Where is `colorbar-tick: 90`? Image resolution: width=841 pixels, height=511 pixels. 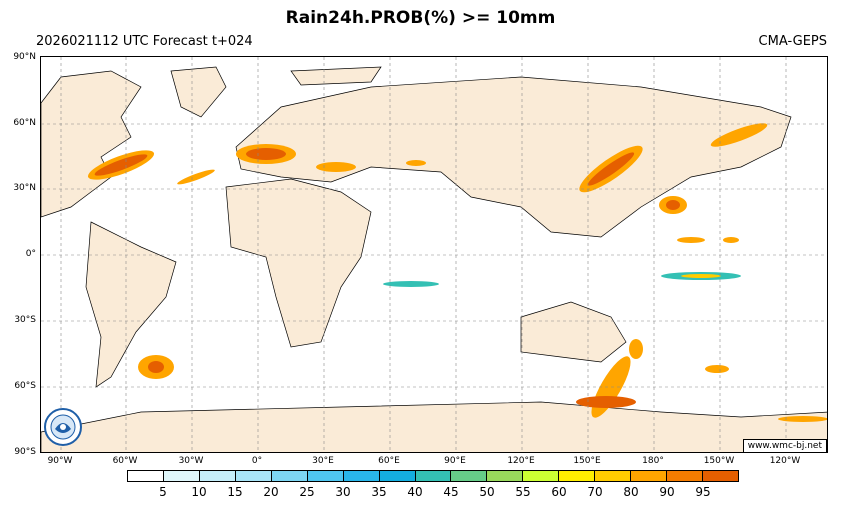
colorbar-tick: 90 is located at coordinates (667, 492).